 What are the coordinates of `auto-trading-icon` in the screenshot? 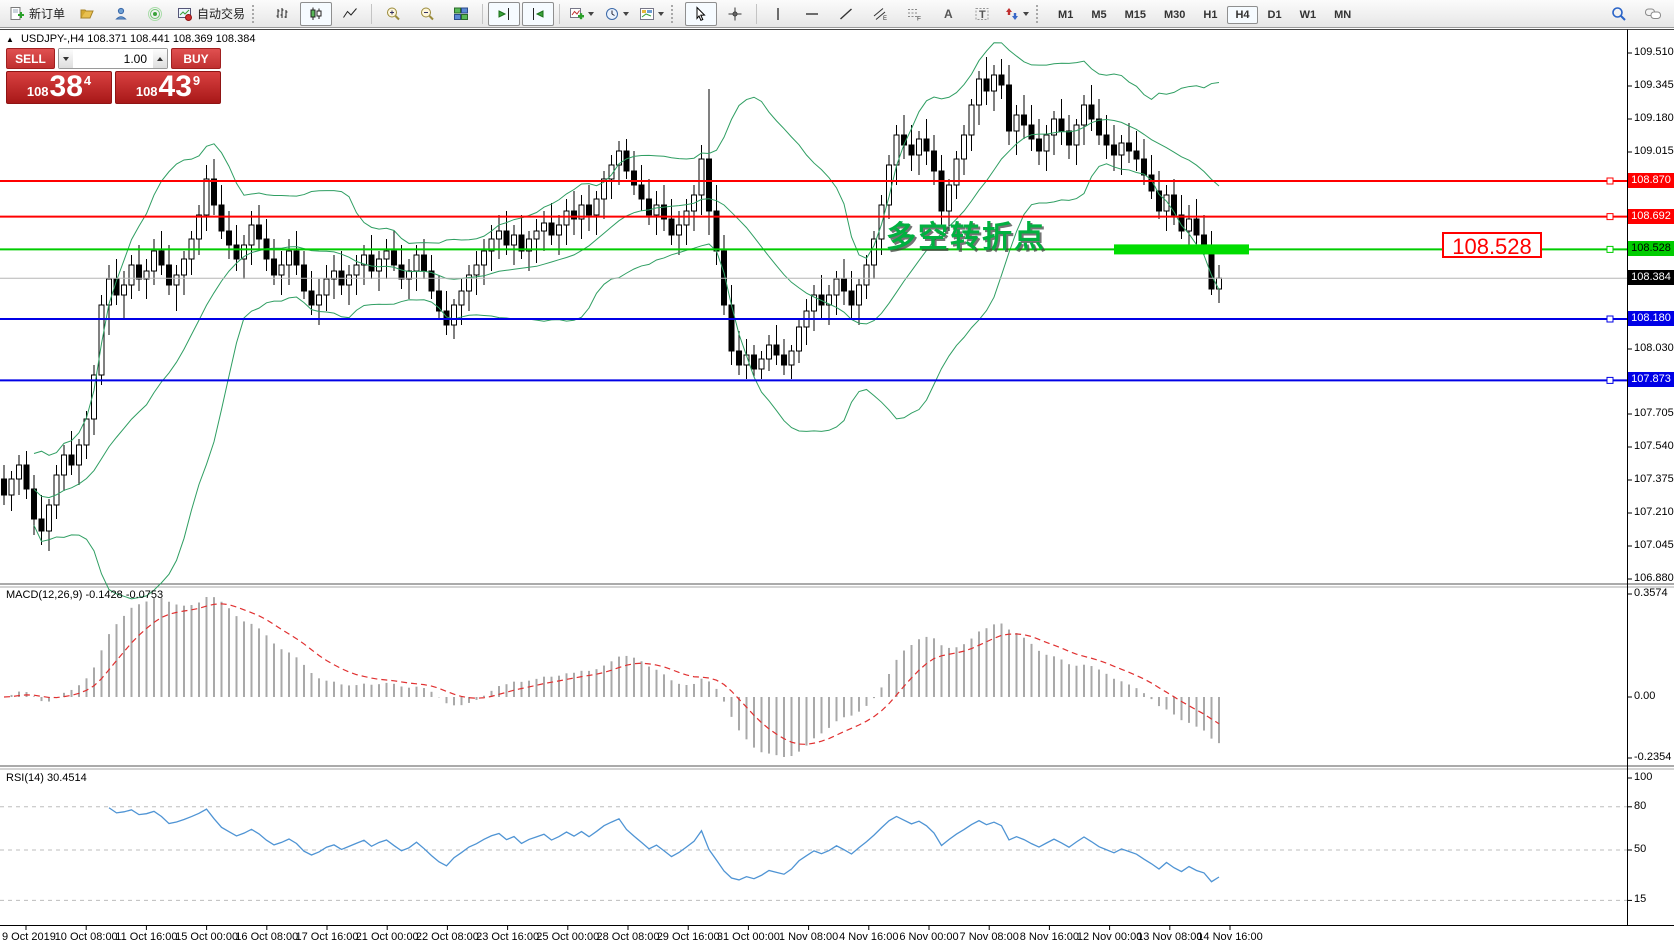 It's located at (185, 14).